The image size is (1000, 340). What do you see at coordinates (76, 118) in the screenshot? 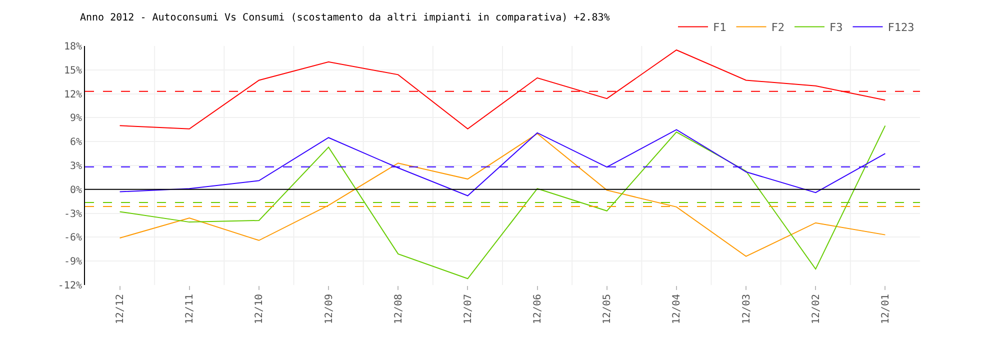
I see `y-tick-label: 9%` at bounding box center [76, 118].